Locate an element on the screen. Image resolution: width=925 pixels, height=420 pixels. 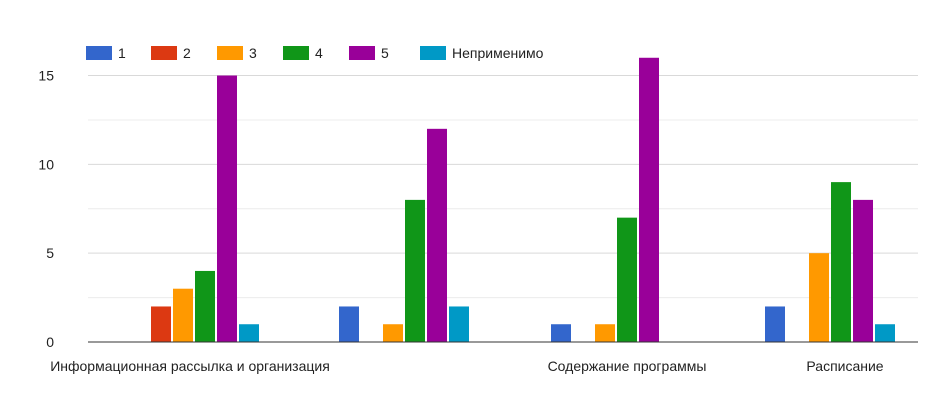
legend-item: 2 is located at coordinates (171, 53).